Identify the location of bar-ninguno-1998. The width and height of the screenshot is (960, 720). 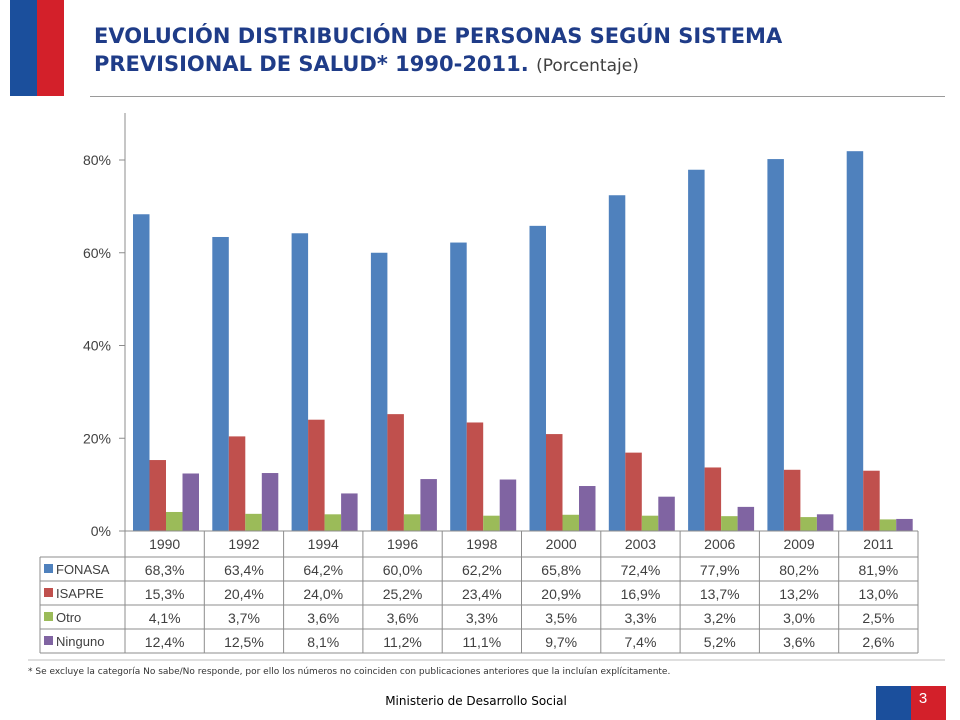
(508, 505).